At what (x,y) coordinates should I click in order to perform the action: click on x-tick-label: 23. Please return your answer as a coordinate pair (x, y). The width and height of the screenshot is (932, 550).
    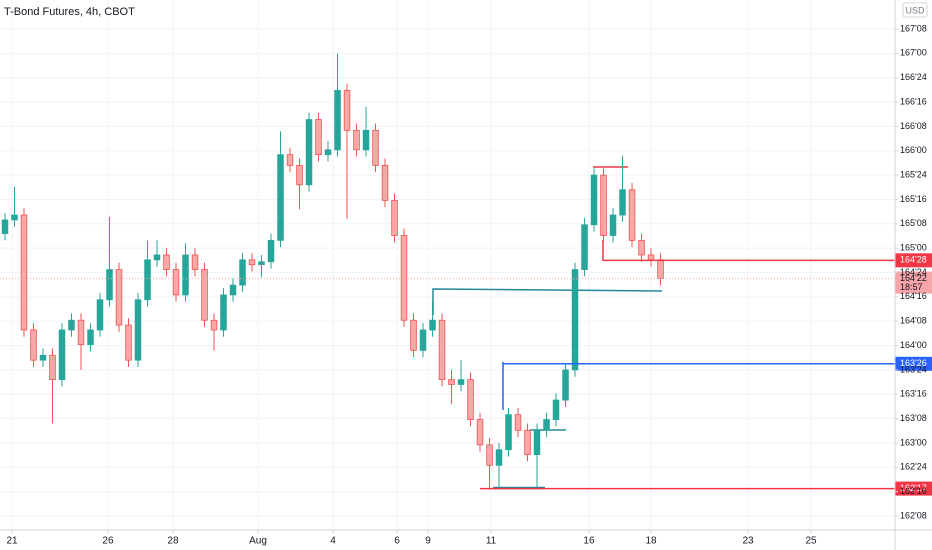
    Looking at the image, I should click on (748, 541).